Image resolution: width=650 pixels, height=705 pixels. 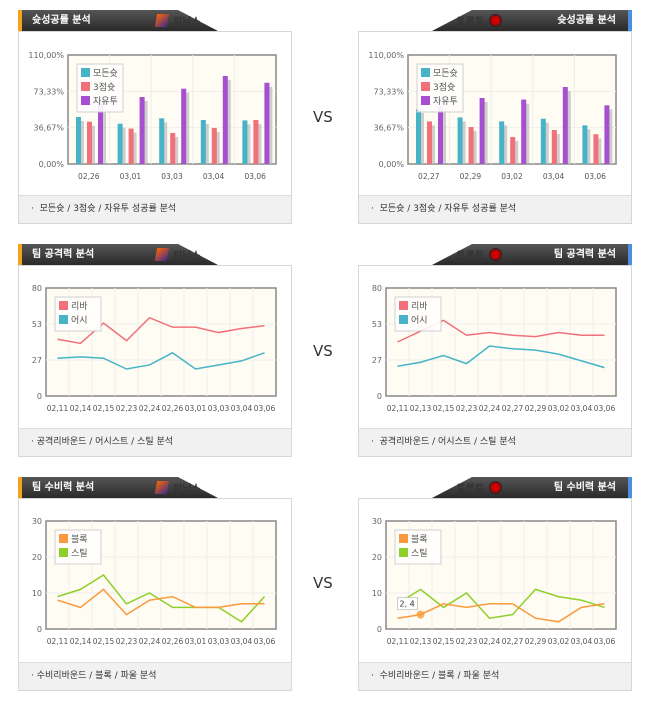 What do you see at coordinates (81, 408) in the screenshot?
I see `x-tick-label: 02,14` at bounding box center [81, 408].